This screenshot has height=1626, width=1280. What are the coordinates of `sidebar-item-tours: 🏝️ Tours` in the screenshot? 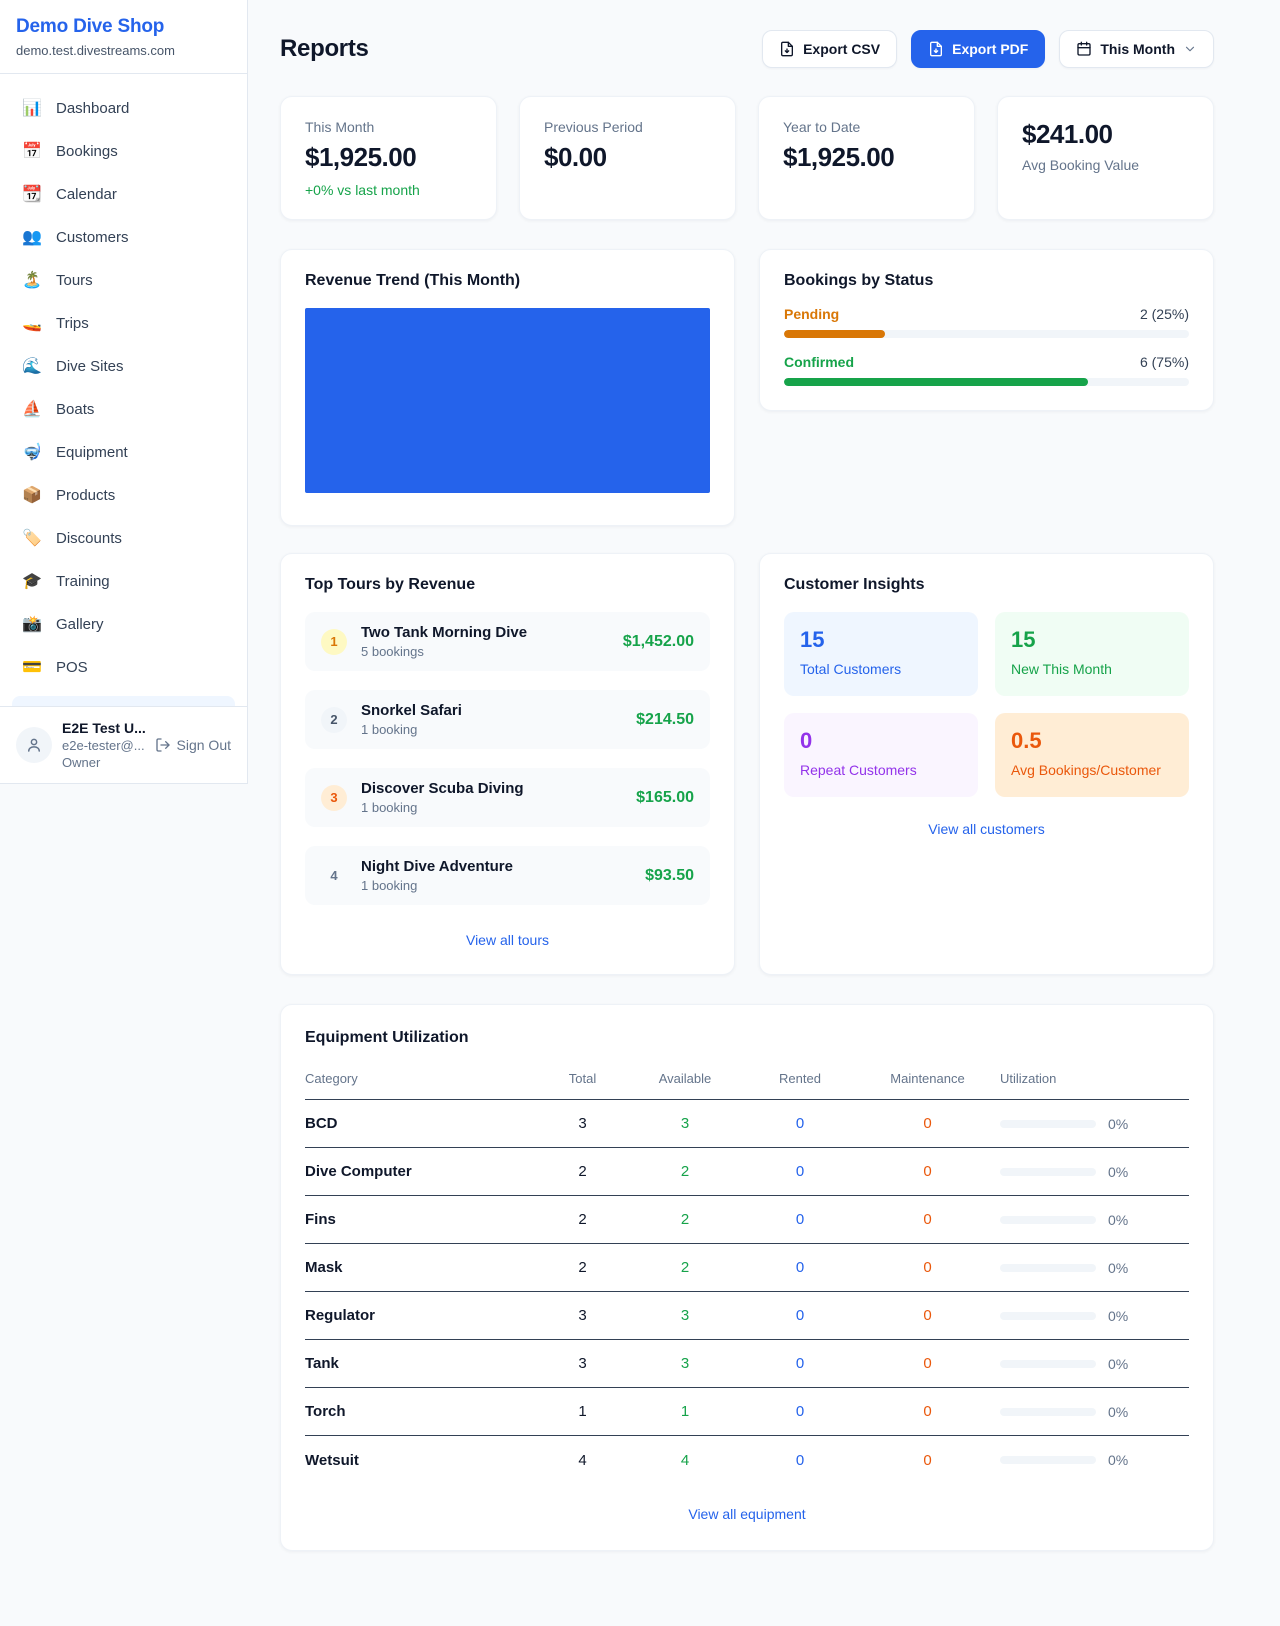 It's located at (123, 280).